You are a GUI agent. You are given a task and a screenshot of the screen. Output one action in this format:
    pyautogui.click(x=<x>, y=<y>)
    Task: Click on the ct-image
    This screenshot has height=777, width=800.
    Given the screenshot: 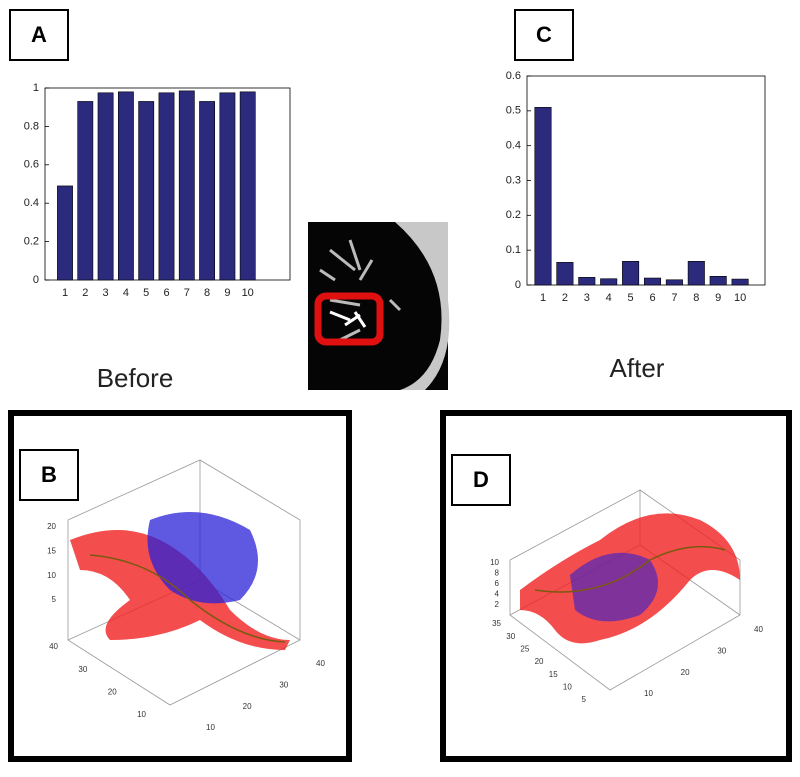 What is the action you would take?
    pyautogui.click(x=379, y=306)
    